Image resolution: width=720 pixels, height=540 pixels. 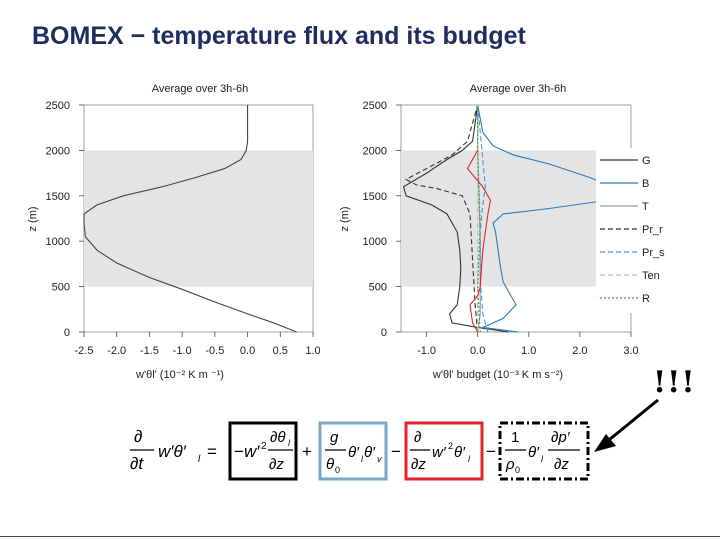 I want to click on chart2-title: Average over 3h-6h, so click(x=518, y=89).